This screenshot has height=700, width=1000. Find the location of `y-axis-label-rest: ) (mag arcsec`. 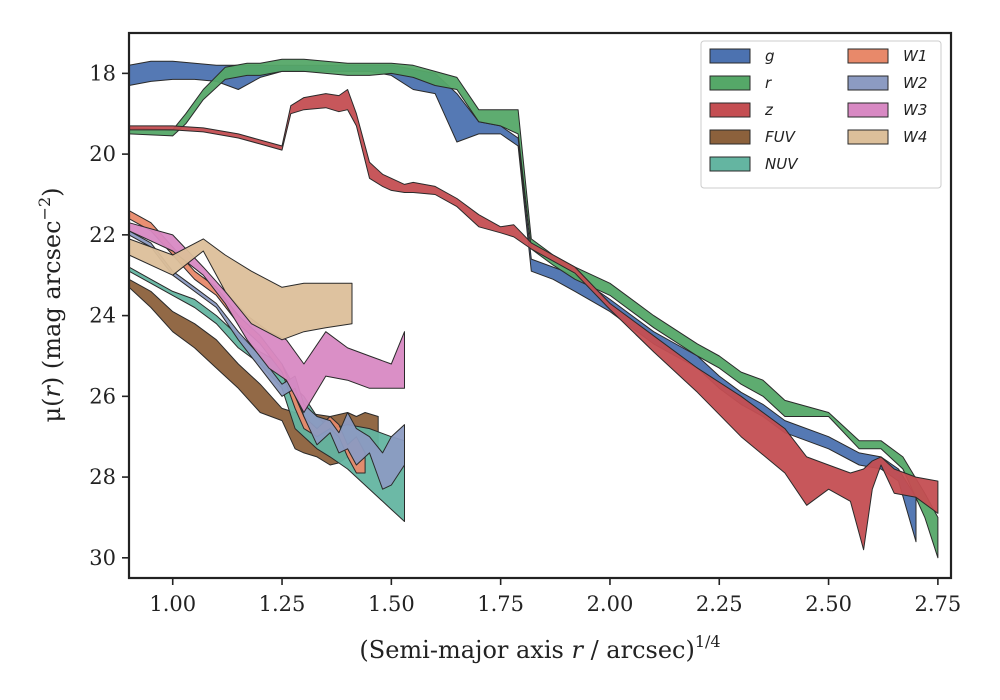

y-axis-label-rest: ) (mag arcsec is located at coordinates (52, 303).